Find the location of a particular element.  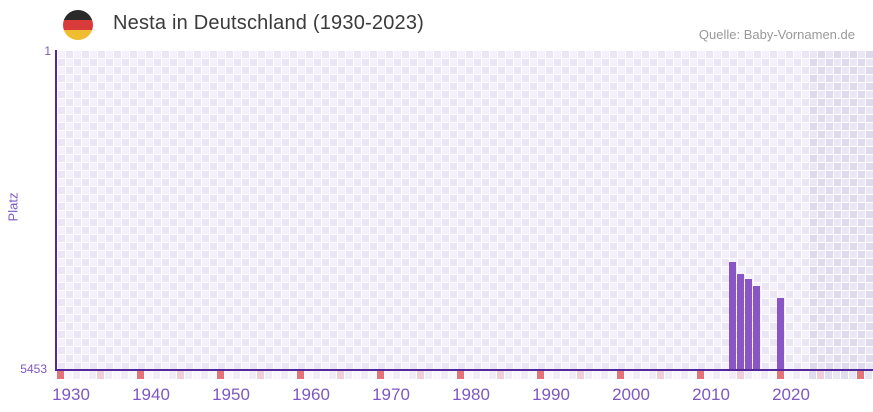

german-flag-icon is located at coordinates (78, 25).